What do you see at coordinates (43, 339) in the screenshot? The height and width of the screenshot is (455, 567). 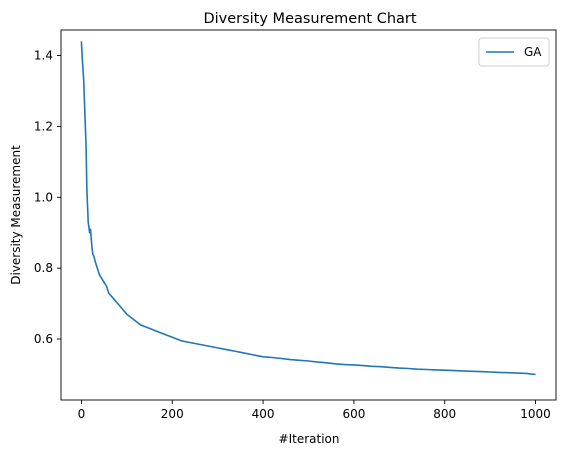 I see `y-tick-label: 0.6` at bounding box center [43, 339].